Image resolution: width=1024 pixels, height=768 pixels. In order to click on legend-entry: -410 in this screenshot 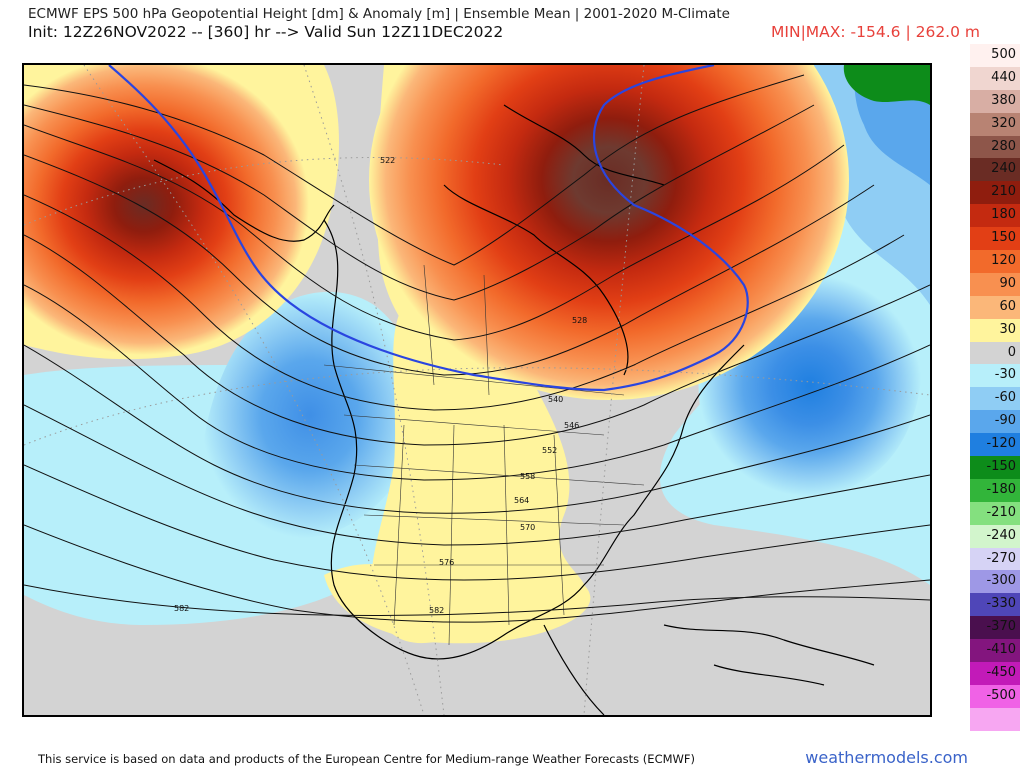, I will do `click(994, 651)`.